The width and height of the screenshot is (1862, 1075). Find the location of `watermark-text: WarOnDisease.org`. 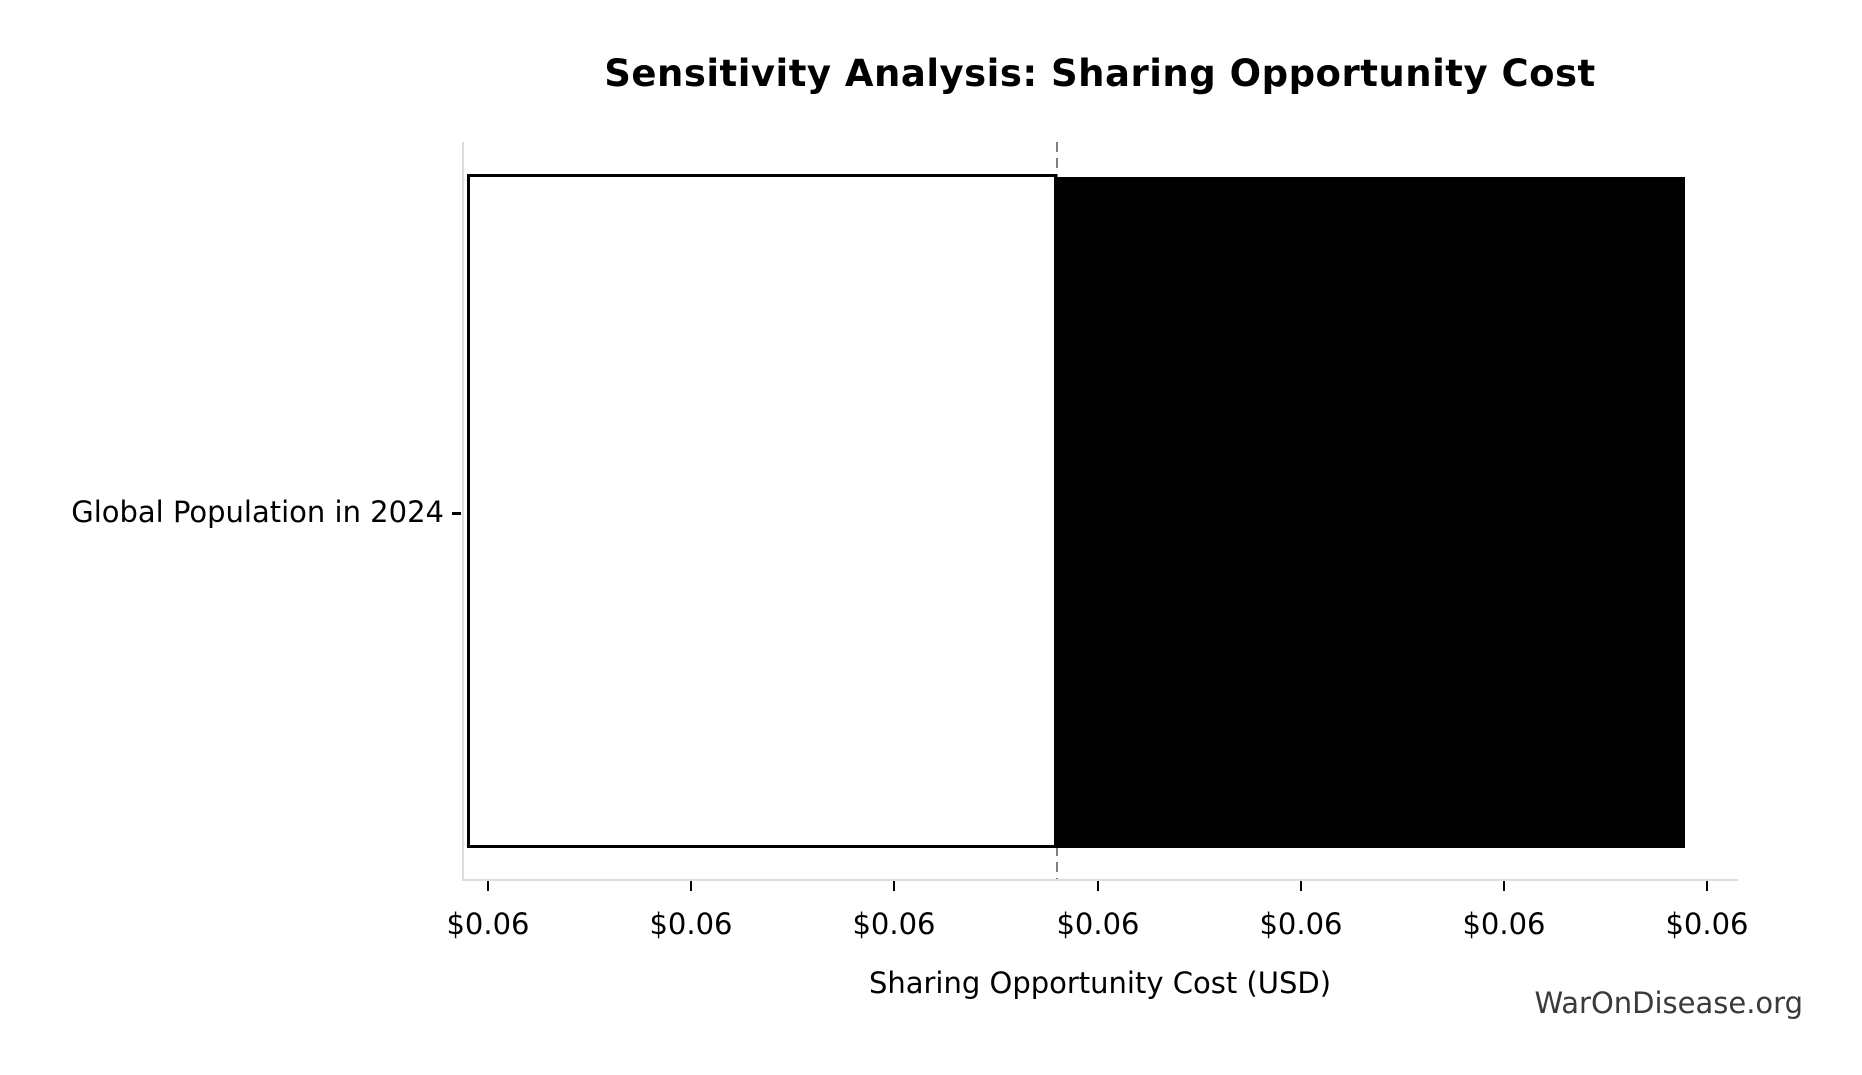

watermark-text: WarOnDisease.org is located at coordinates (1668, 1003).